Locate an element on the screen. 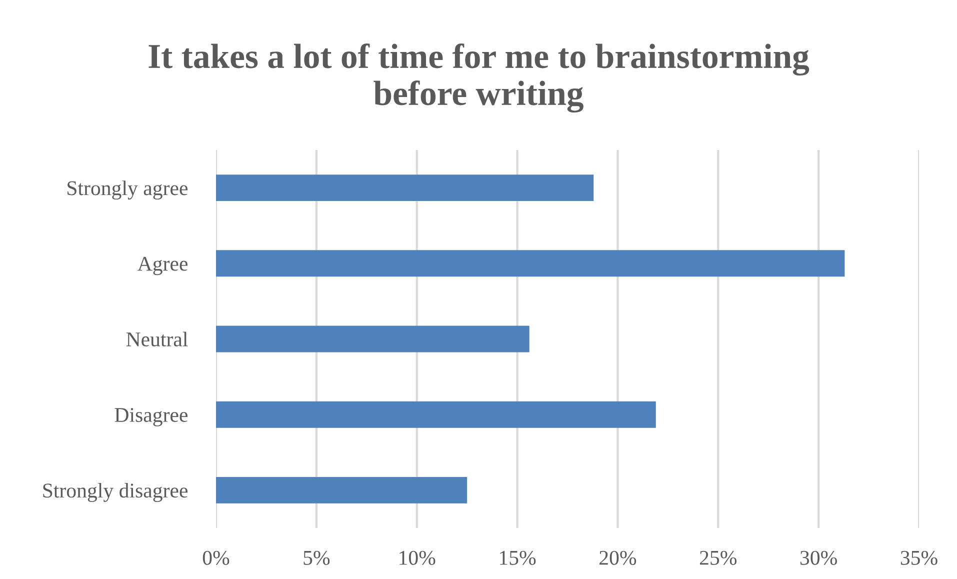  x-tick-label: 35% is located at coordinates (919, 557).